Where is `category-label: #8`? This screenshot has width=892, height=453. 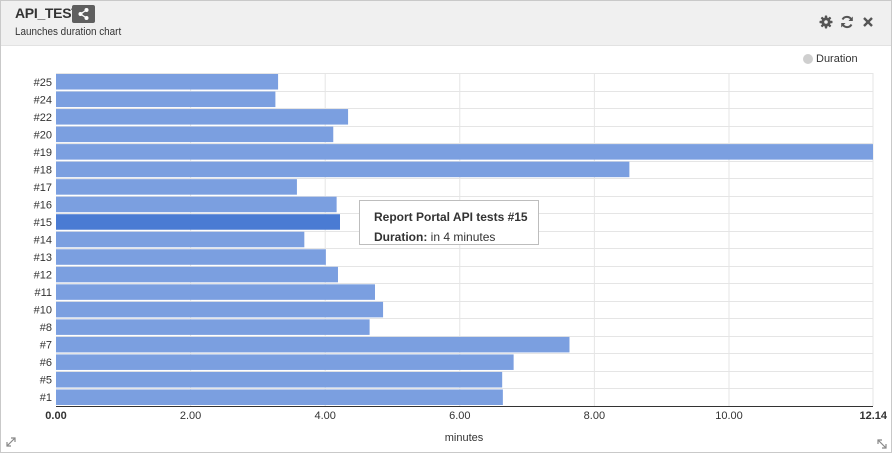
category-label: #8 is located at coordinates (46, 328).